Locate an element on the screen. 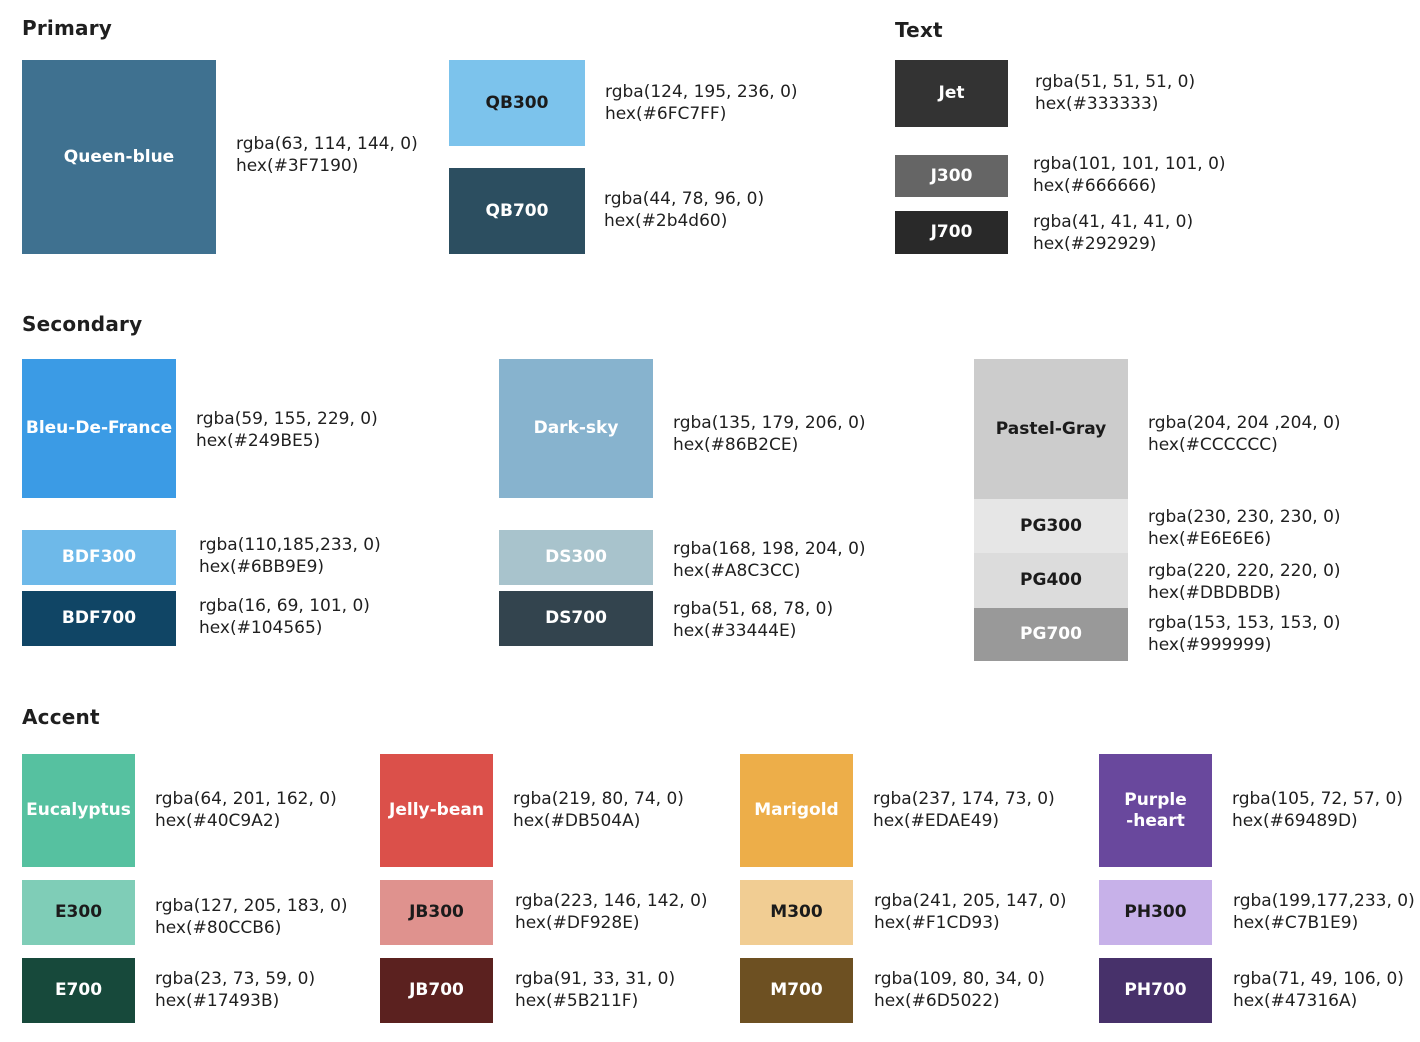  rgba-value: rgba(41, 41, 41, 0) is located at coordinates (1113, 222).